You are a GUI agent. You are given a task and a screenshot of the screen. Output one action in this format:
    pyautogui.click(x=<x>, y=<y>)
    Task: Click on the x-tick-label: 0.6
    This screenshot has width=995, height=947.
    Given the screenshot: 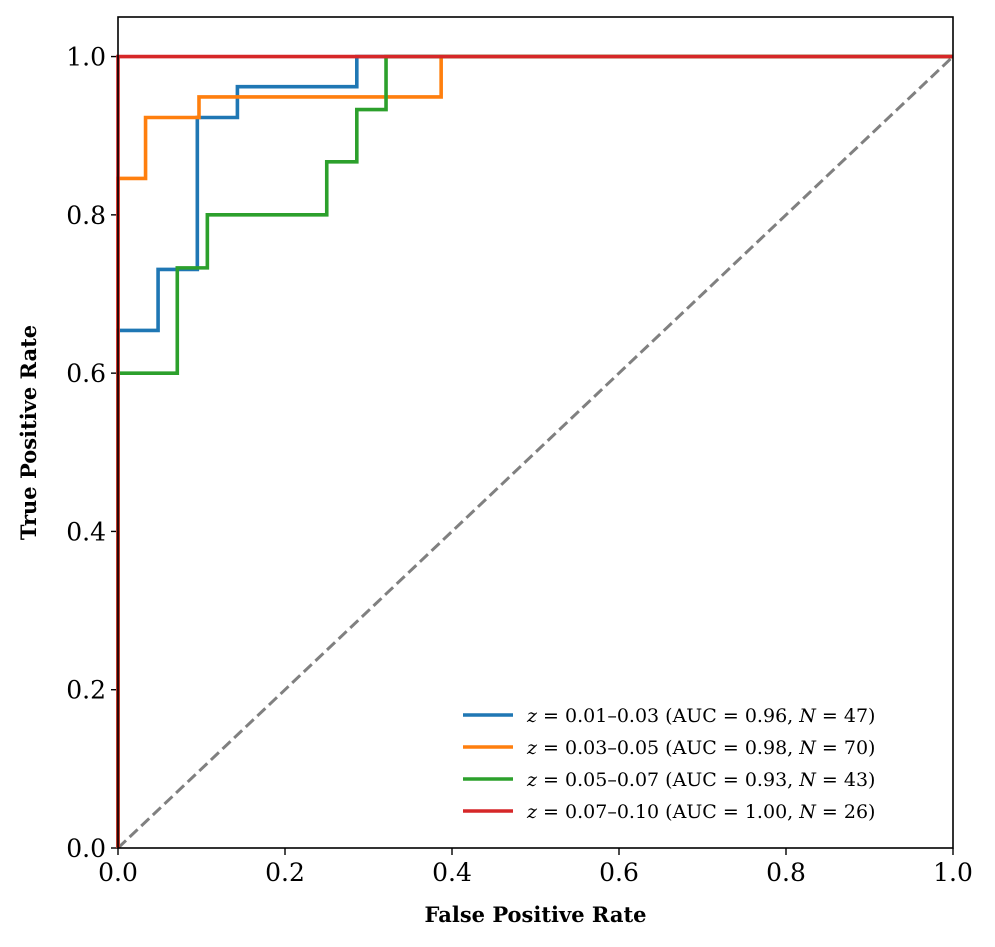 What is the action you would take?
    pyautogui.click(x=619, y=872)
    